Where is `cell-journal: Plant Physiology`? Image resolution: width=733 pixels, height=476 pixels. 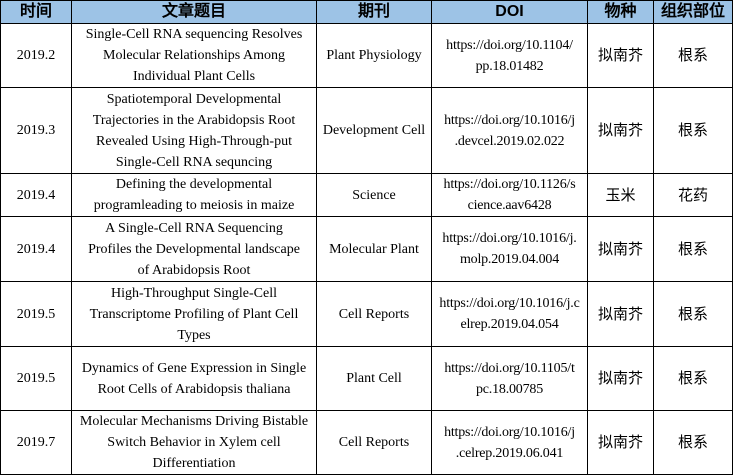 cell-journal: Plant Physiology is located at coordinates (374, 55).